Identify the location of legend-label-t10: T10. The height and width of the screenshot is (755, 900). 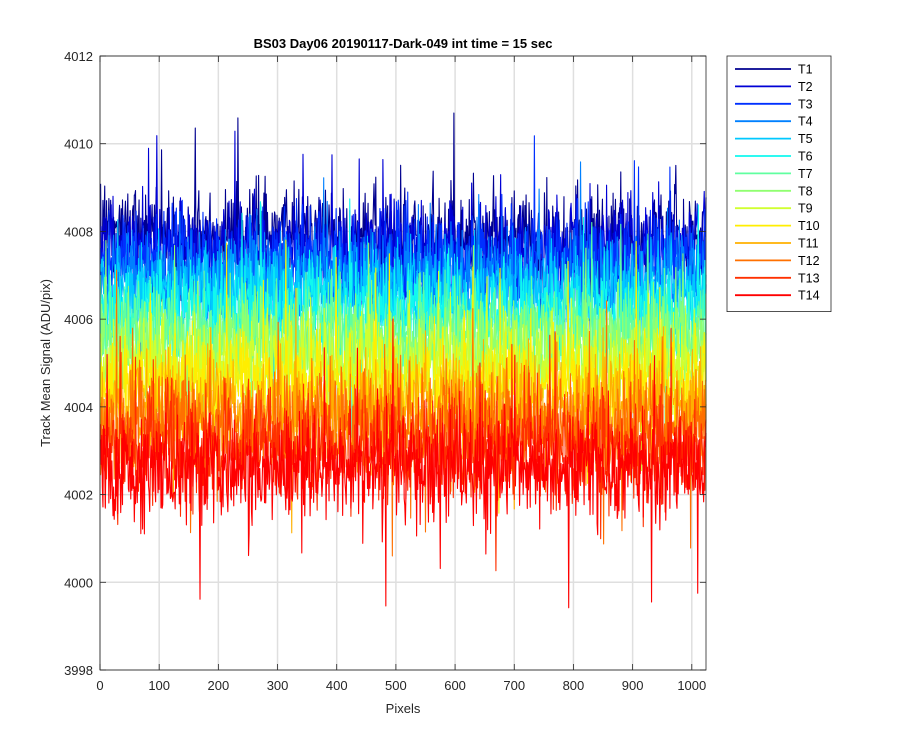
(809, 226).